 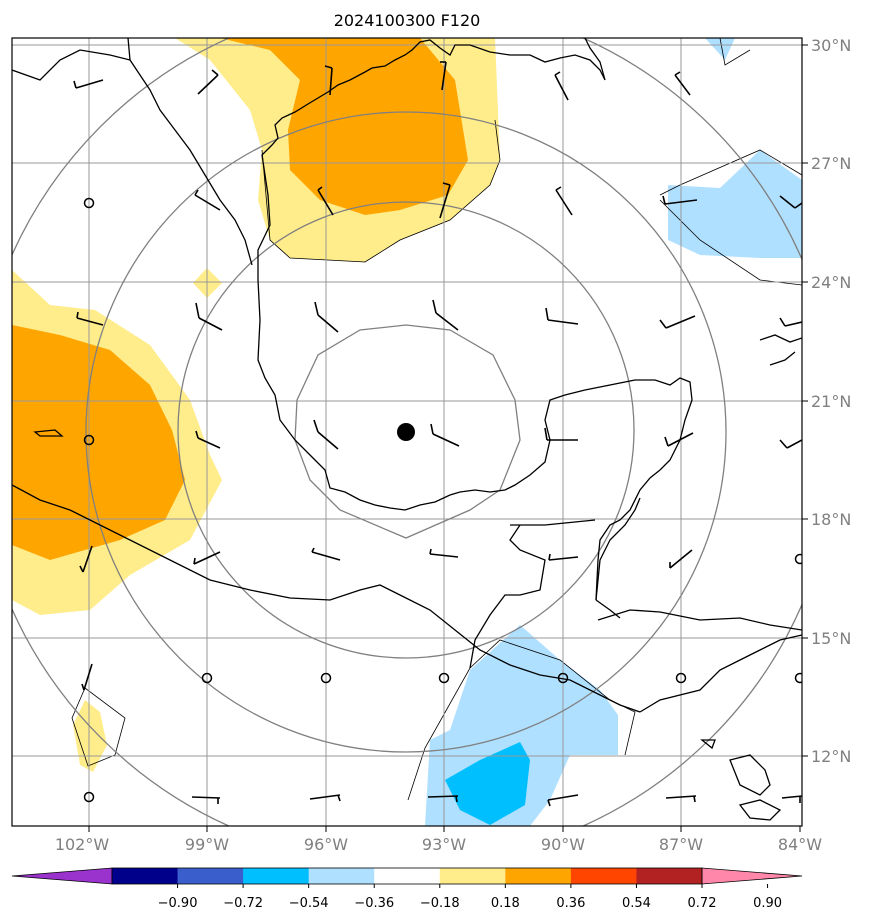 What do you see at coordinates (831, 756) in the screenshot?
I see `lat-tick-label: 12°N` at bounding box center [831, 756].